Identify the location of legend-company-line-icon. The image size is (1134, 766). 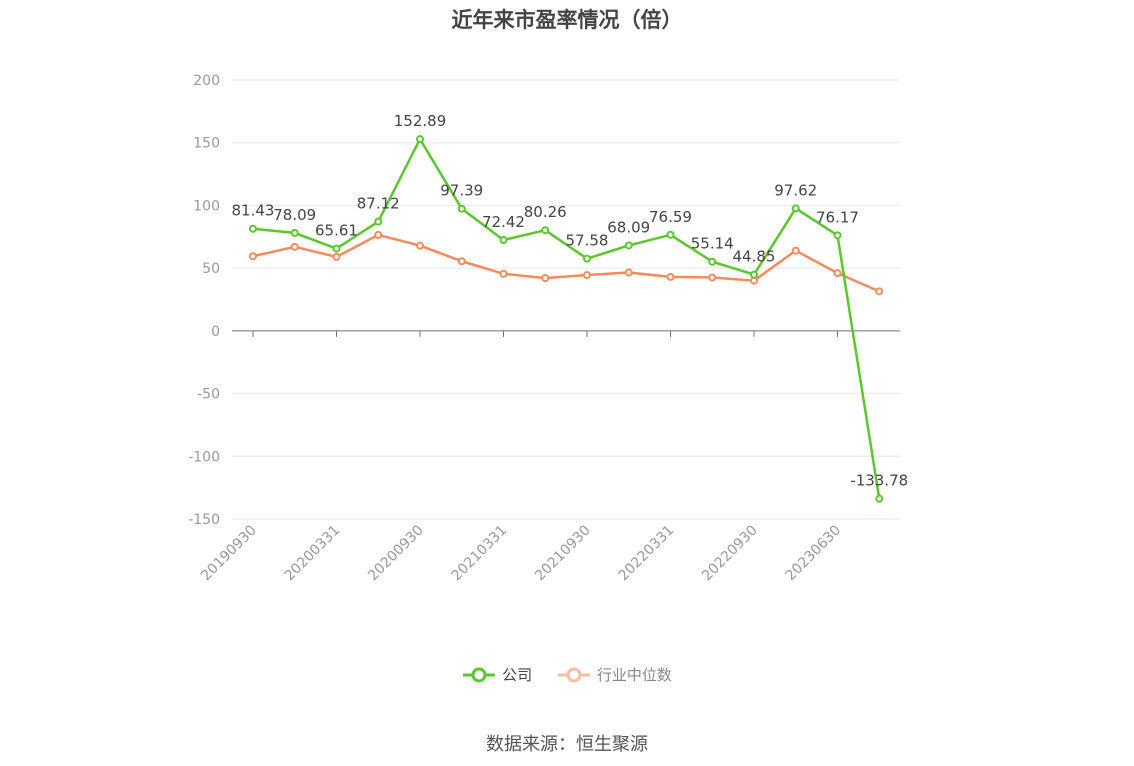
(479, 674).